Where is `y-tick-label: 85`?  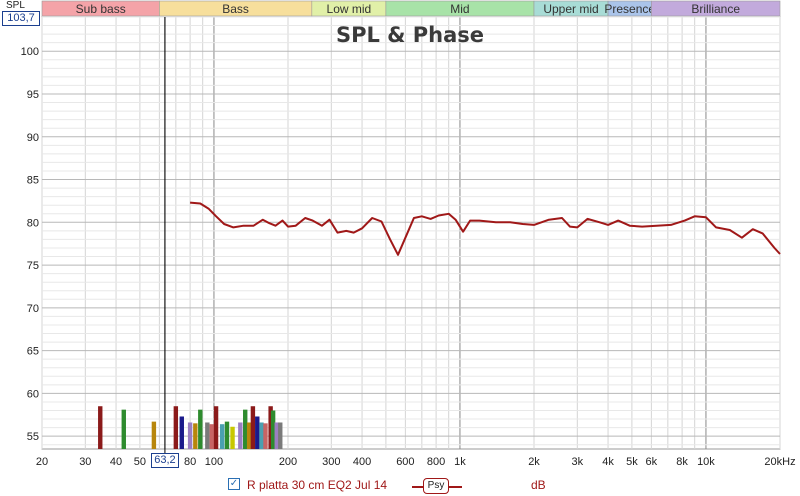 y-tick-label: 85 is located at coordinates (33, 181).